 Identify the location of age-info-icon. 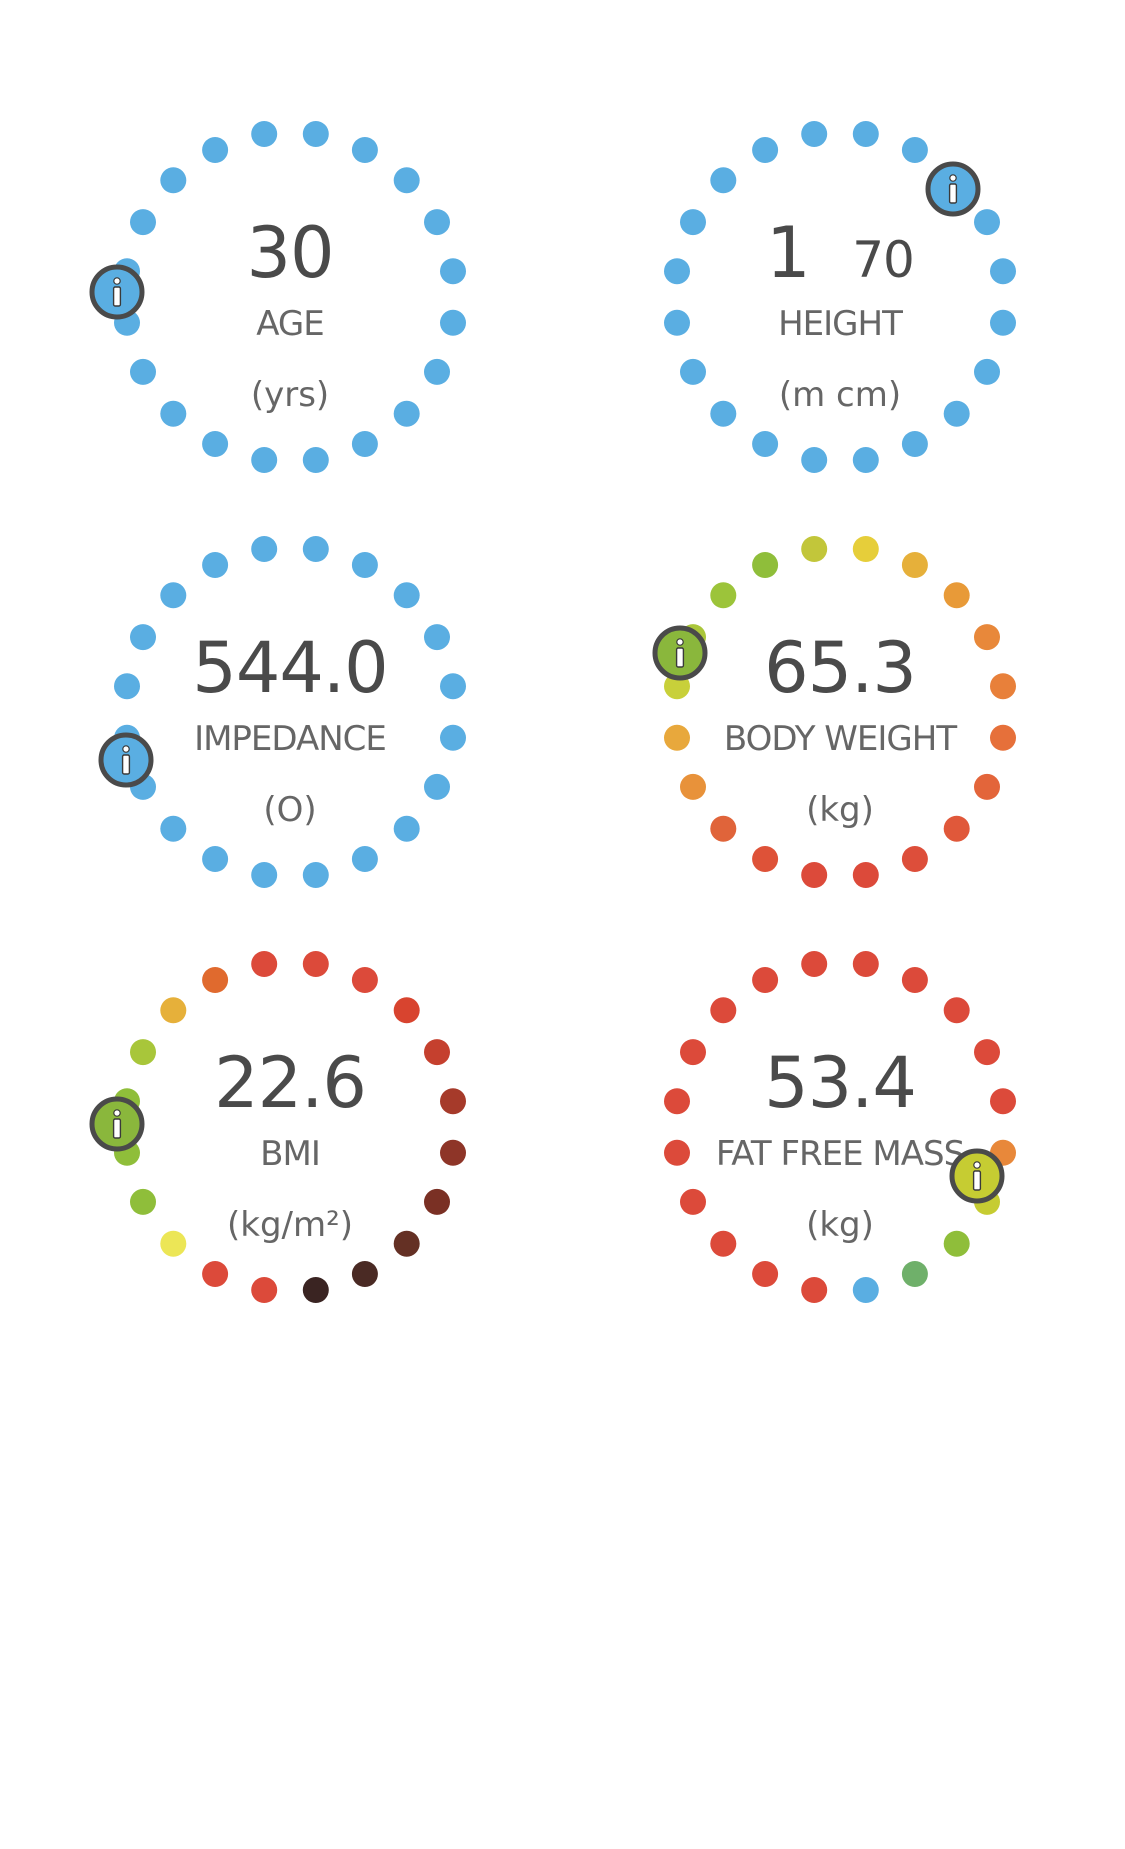
(117, 292).